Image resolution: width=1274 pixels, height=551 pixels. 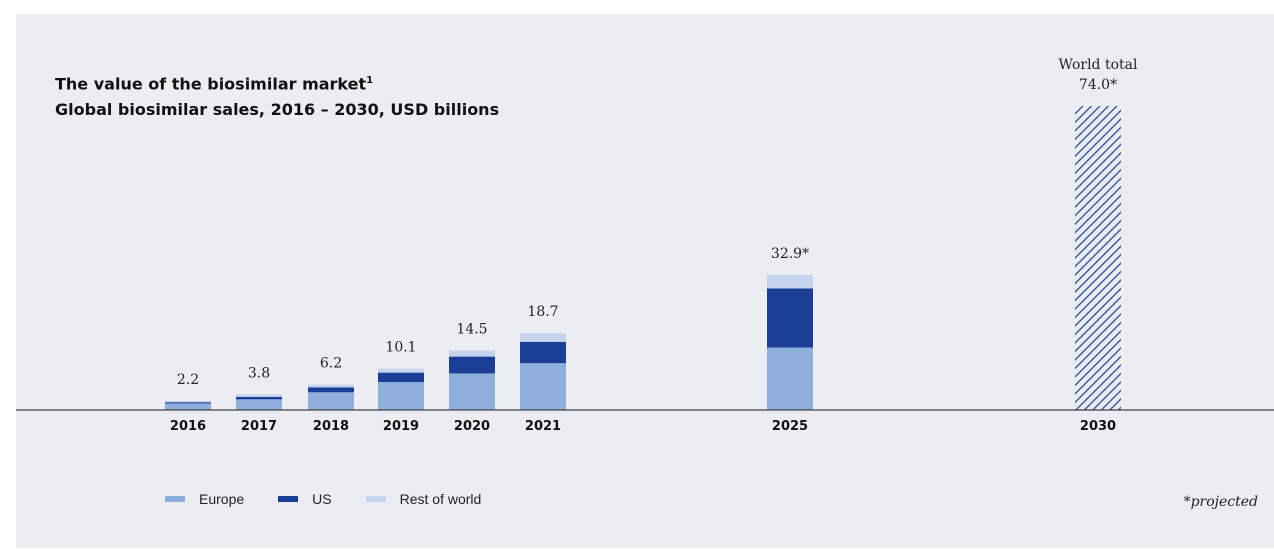 What do you see at coordinates (259, 404) in the screenshot?
I see `bar-2017-europe` at bounding box center [259, 404].